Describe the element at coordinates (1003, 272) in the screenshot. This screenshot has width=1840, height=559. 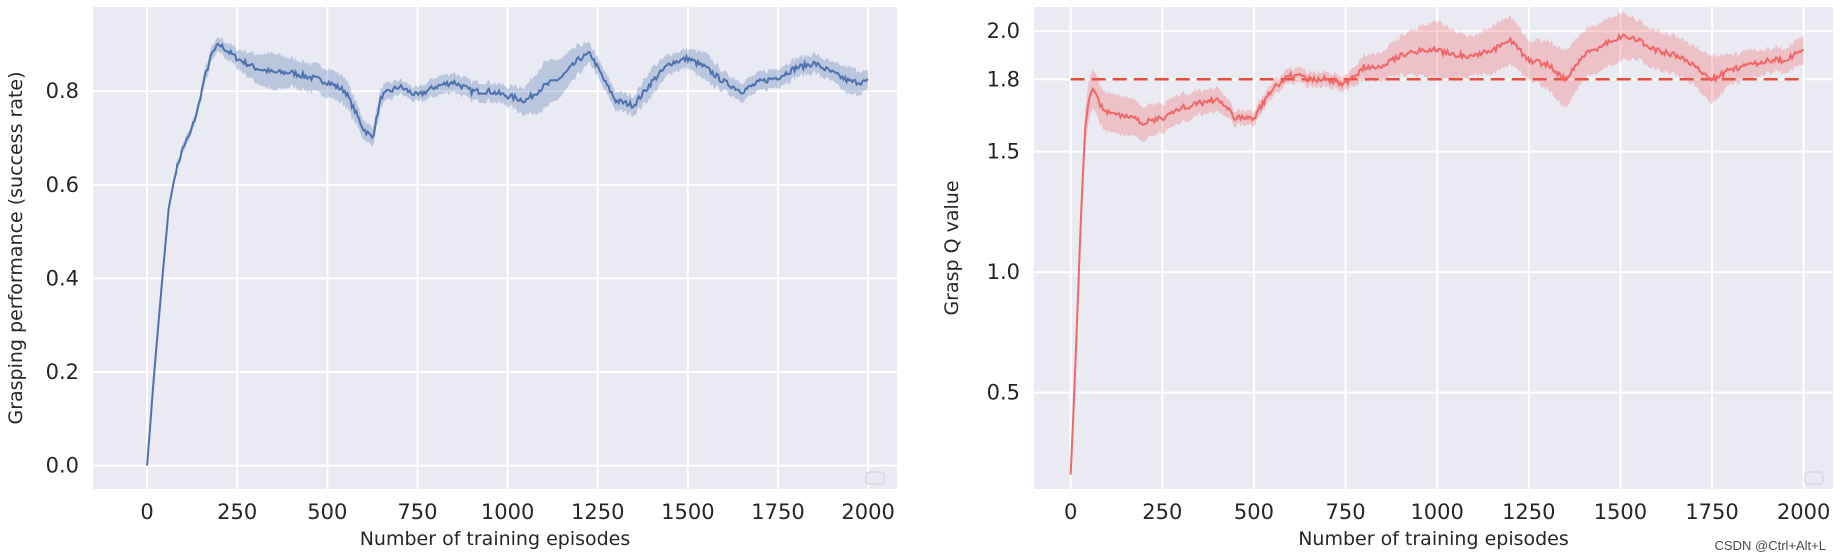
I see `y-tick-label: 1.0` at that location.